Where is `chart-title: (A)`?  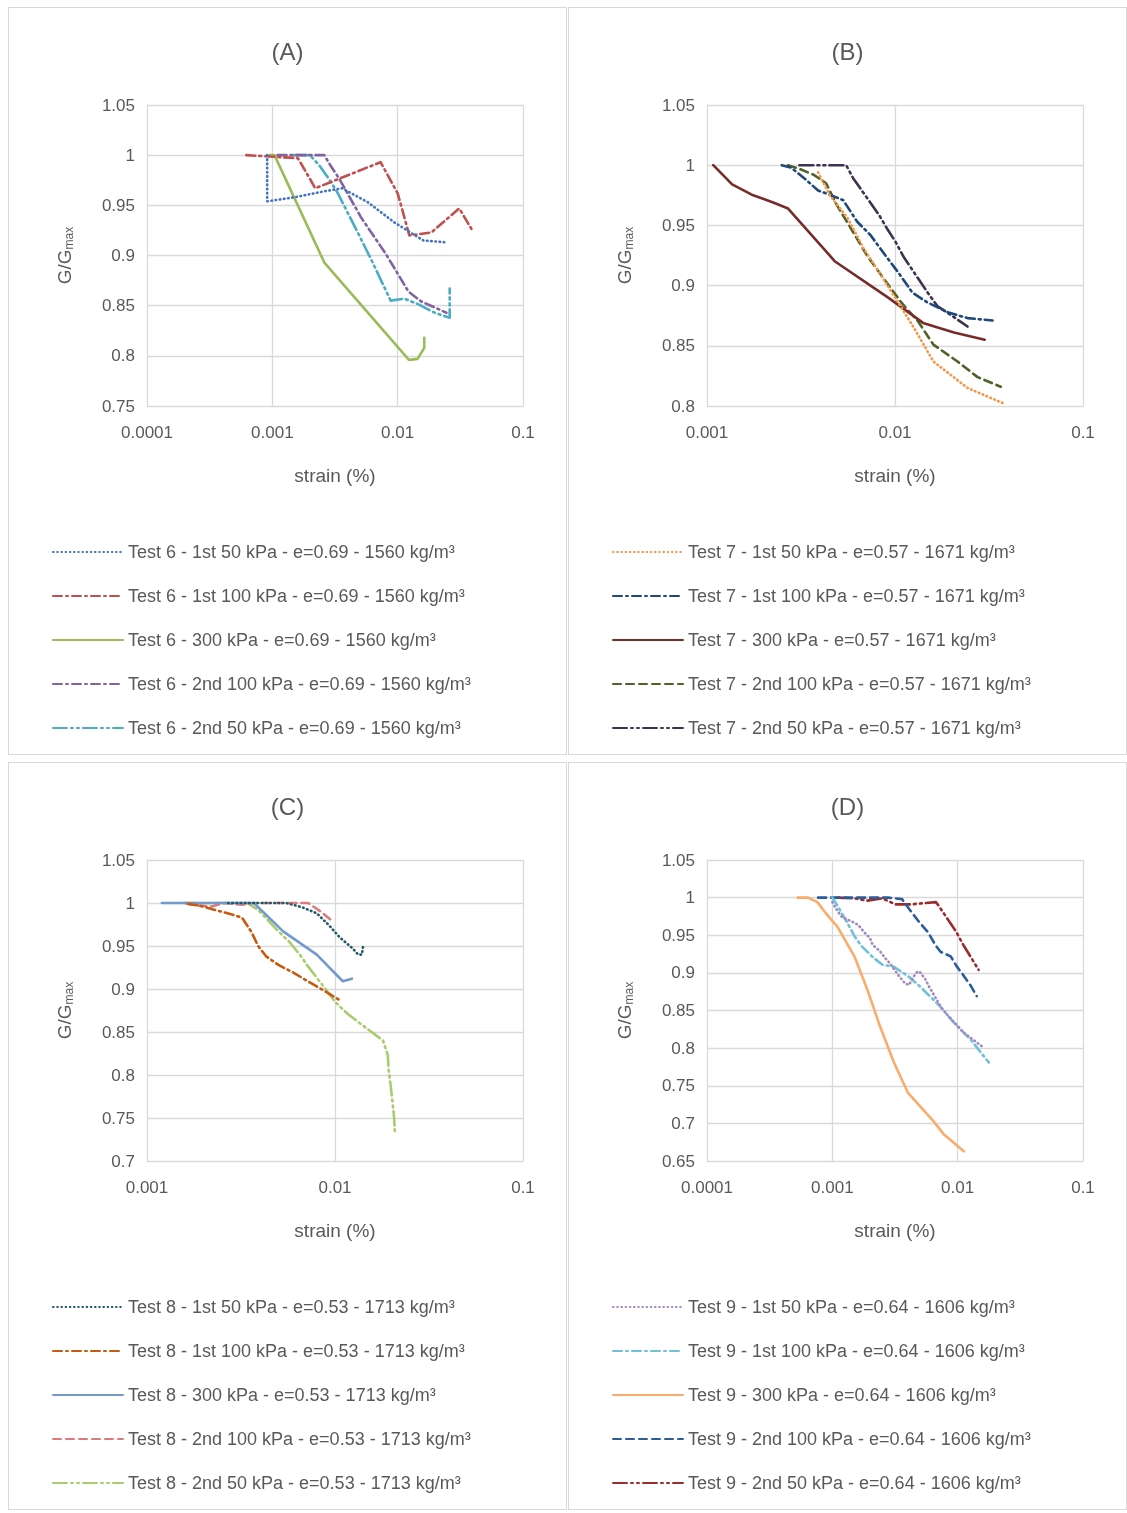 chart-title: (A) is located at coordinates (287, 51).